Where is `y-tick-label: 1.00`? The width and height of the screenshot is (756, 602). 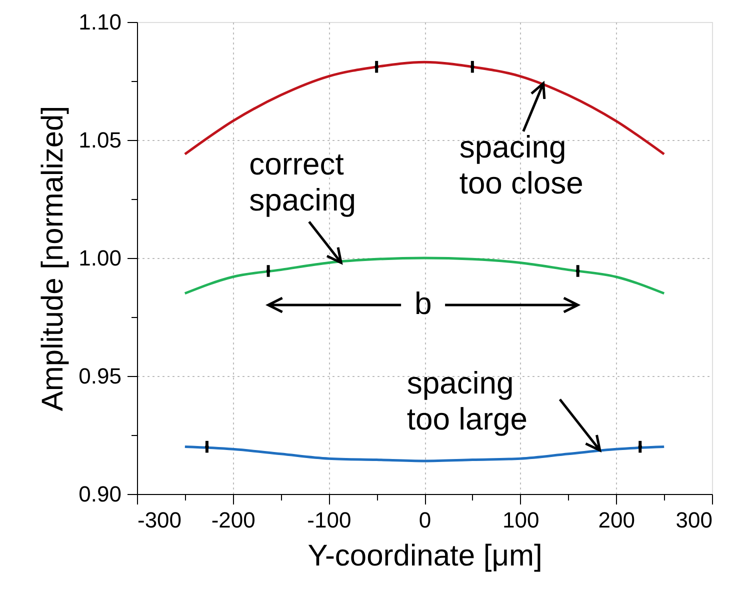
y-tick-label: 1.00 is located at coordinates (100, 258).